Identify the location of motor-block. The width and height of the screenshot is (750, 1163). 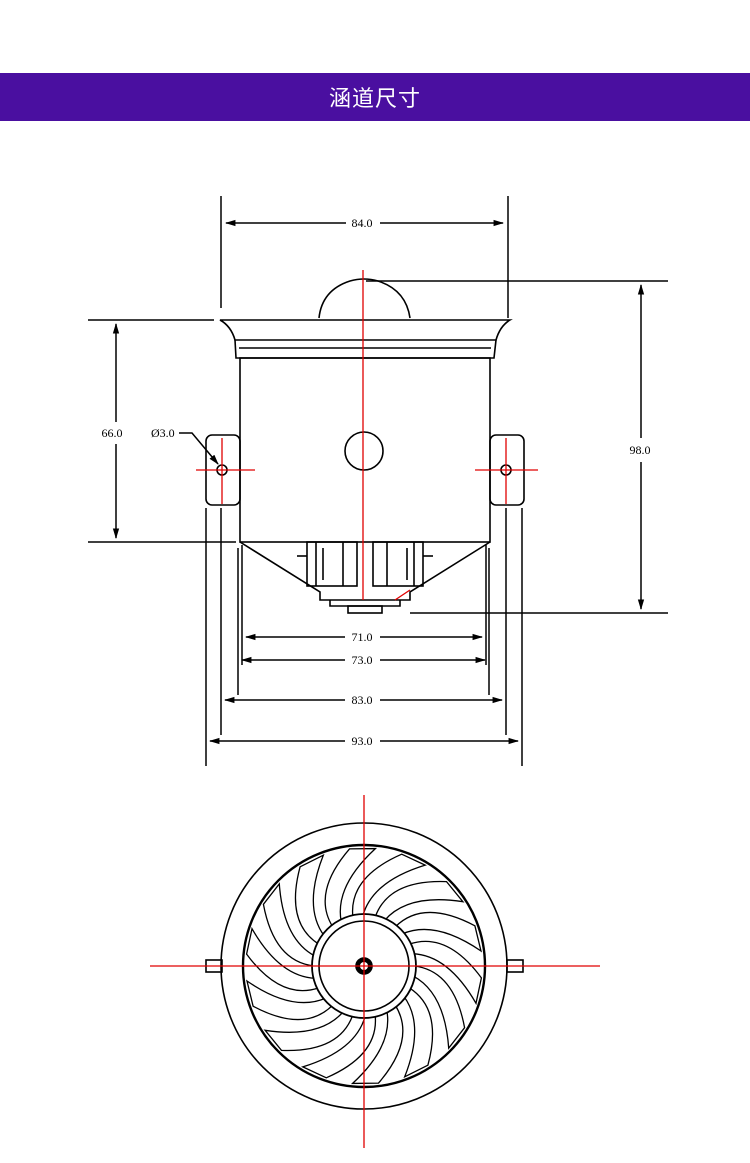
(365, 564).